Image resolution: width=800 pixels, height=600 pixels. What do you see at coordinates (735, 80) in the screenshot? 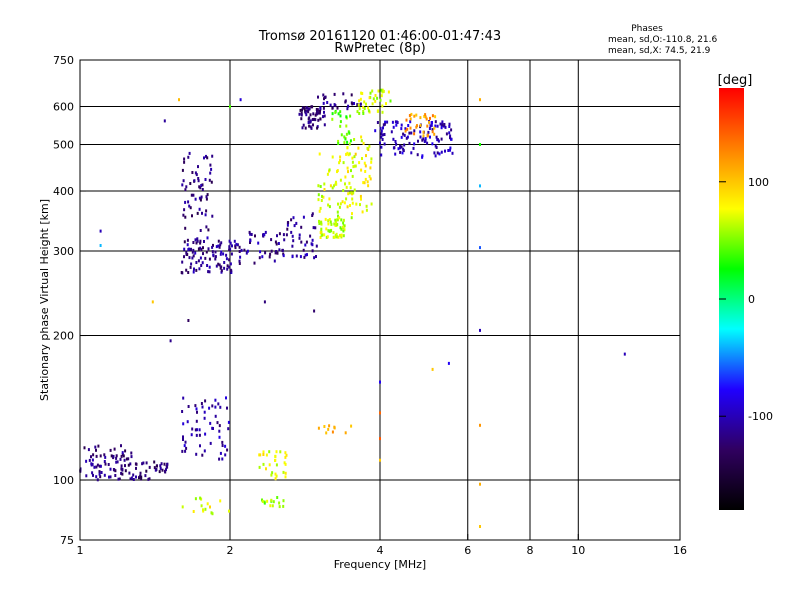
I see `colorbar-label: [deg]` at bounding box center [735, 80].